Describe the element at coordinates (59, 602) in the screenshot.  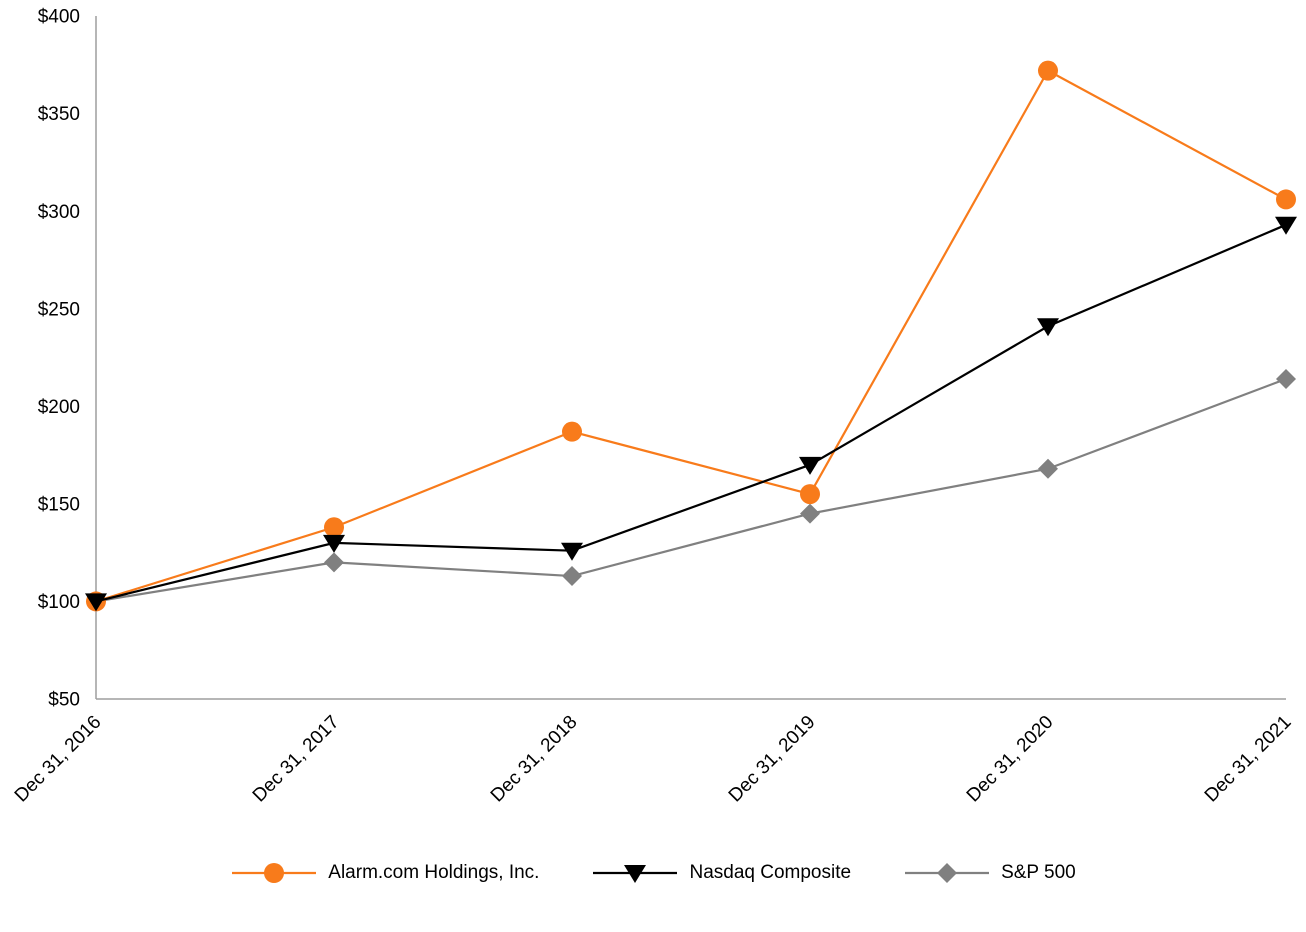
I see `y-tick-label: $100` at that location.